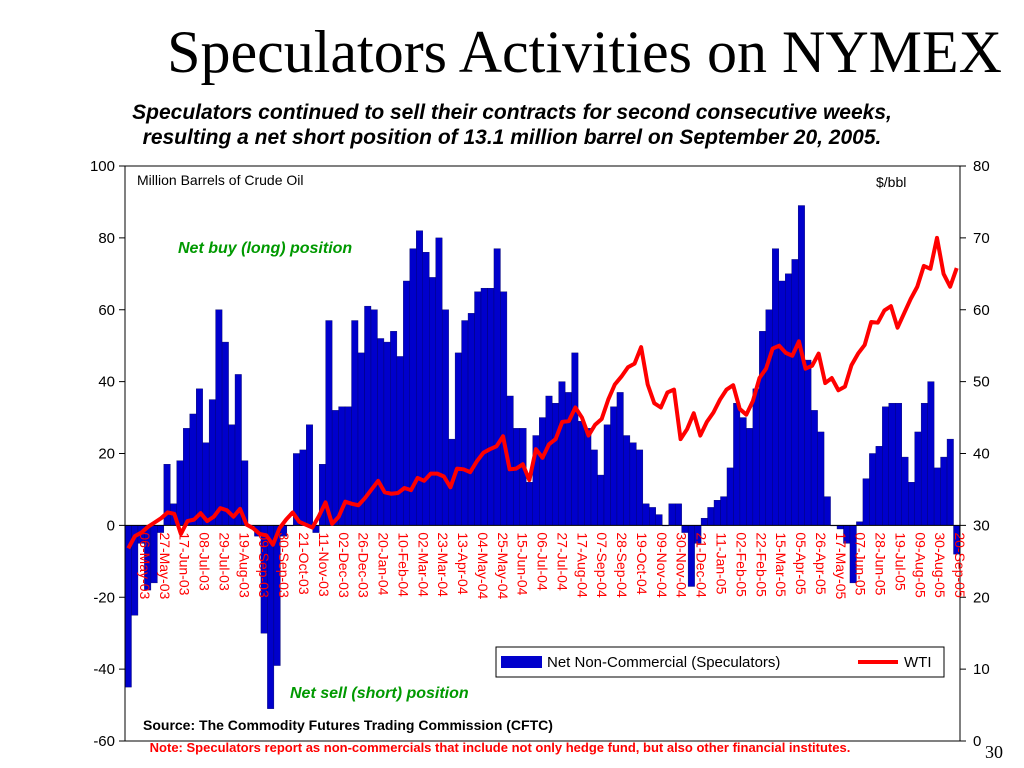 The width and height of the screenshot is (1024, 768). I want to click on left-tick-label: 40, so click(106, 382).